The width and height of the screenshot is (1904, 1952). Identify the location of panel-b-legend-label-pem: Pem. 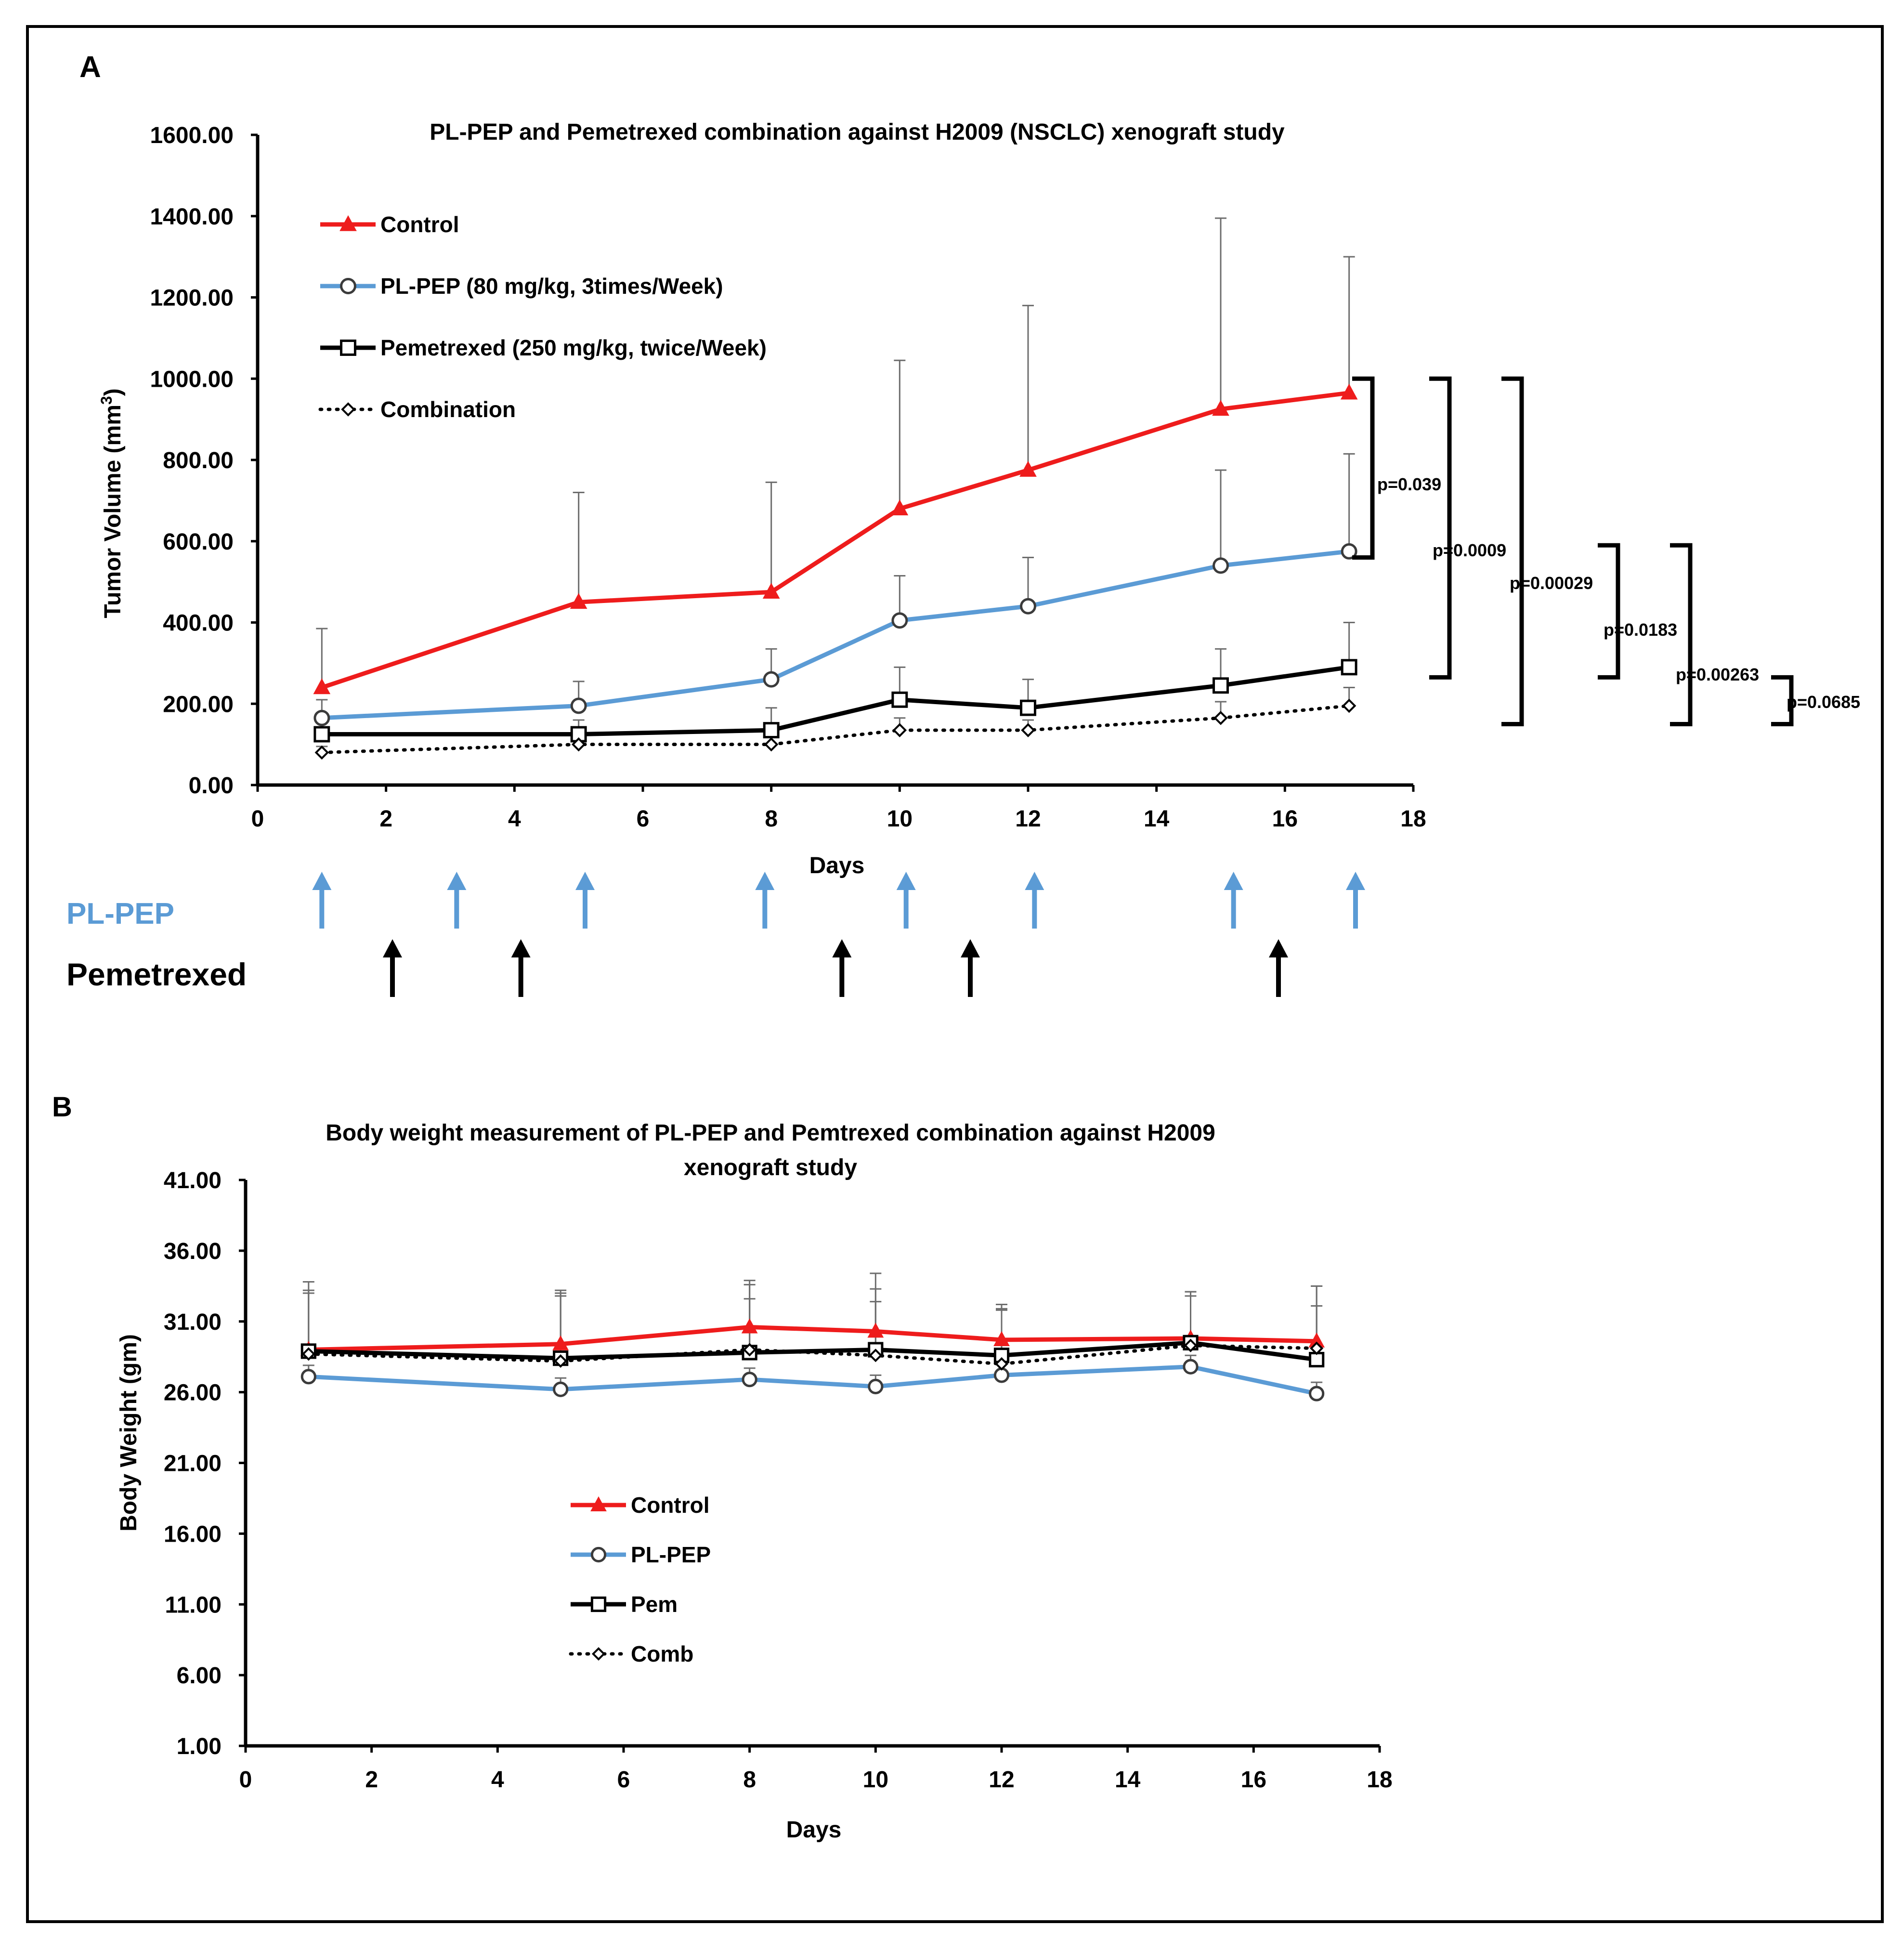
(654, 1604).